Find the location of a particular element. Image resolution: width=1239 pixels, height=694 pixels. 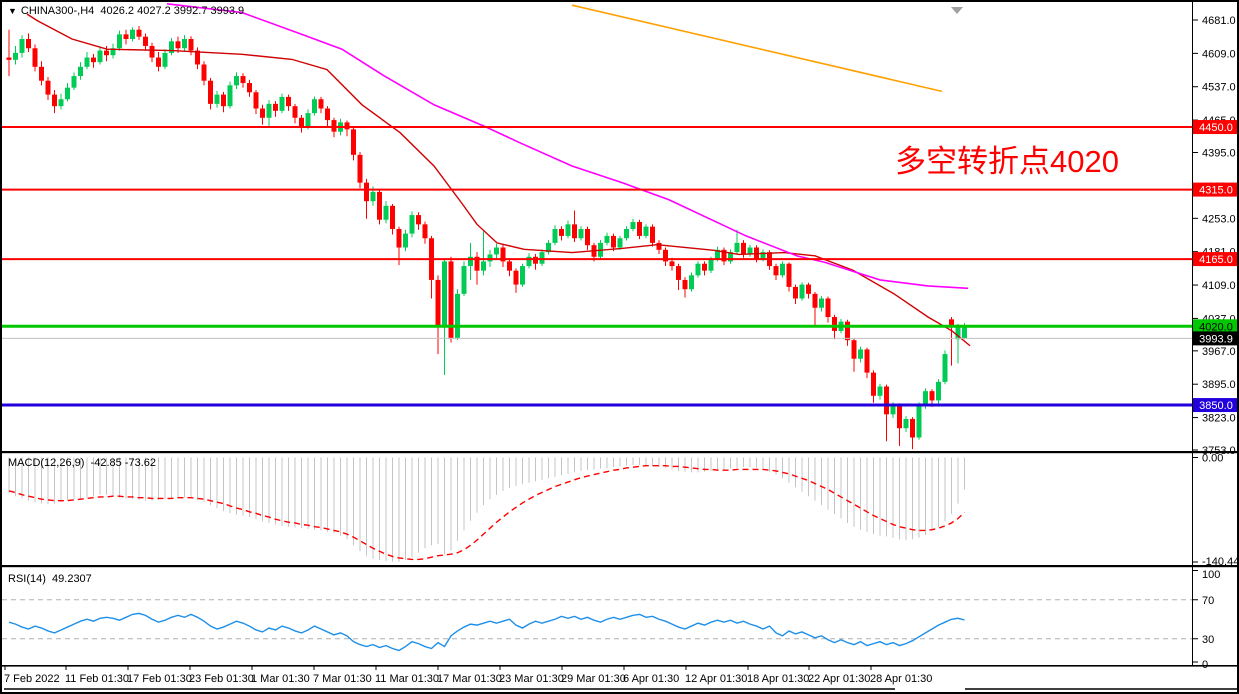

axis-badge-label: 4450.0 is located at coordinates (1216, 128).